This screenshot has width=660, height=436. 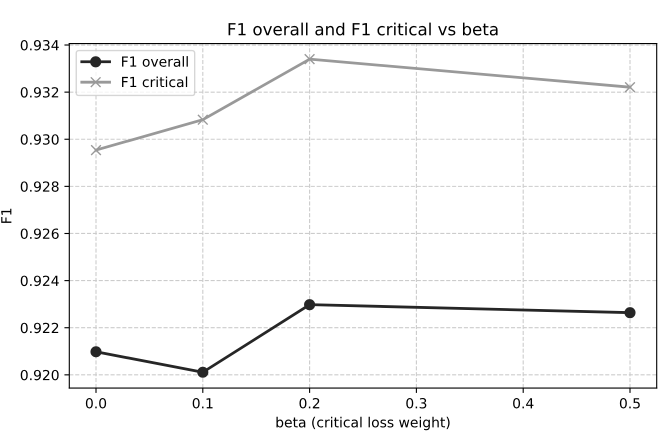 I want to click on x-tick-label: 0.3, so click(x=416, y=403).